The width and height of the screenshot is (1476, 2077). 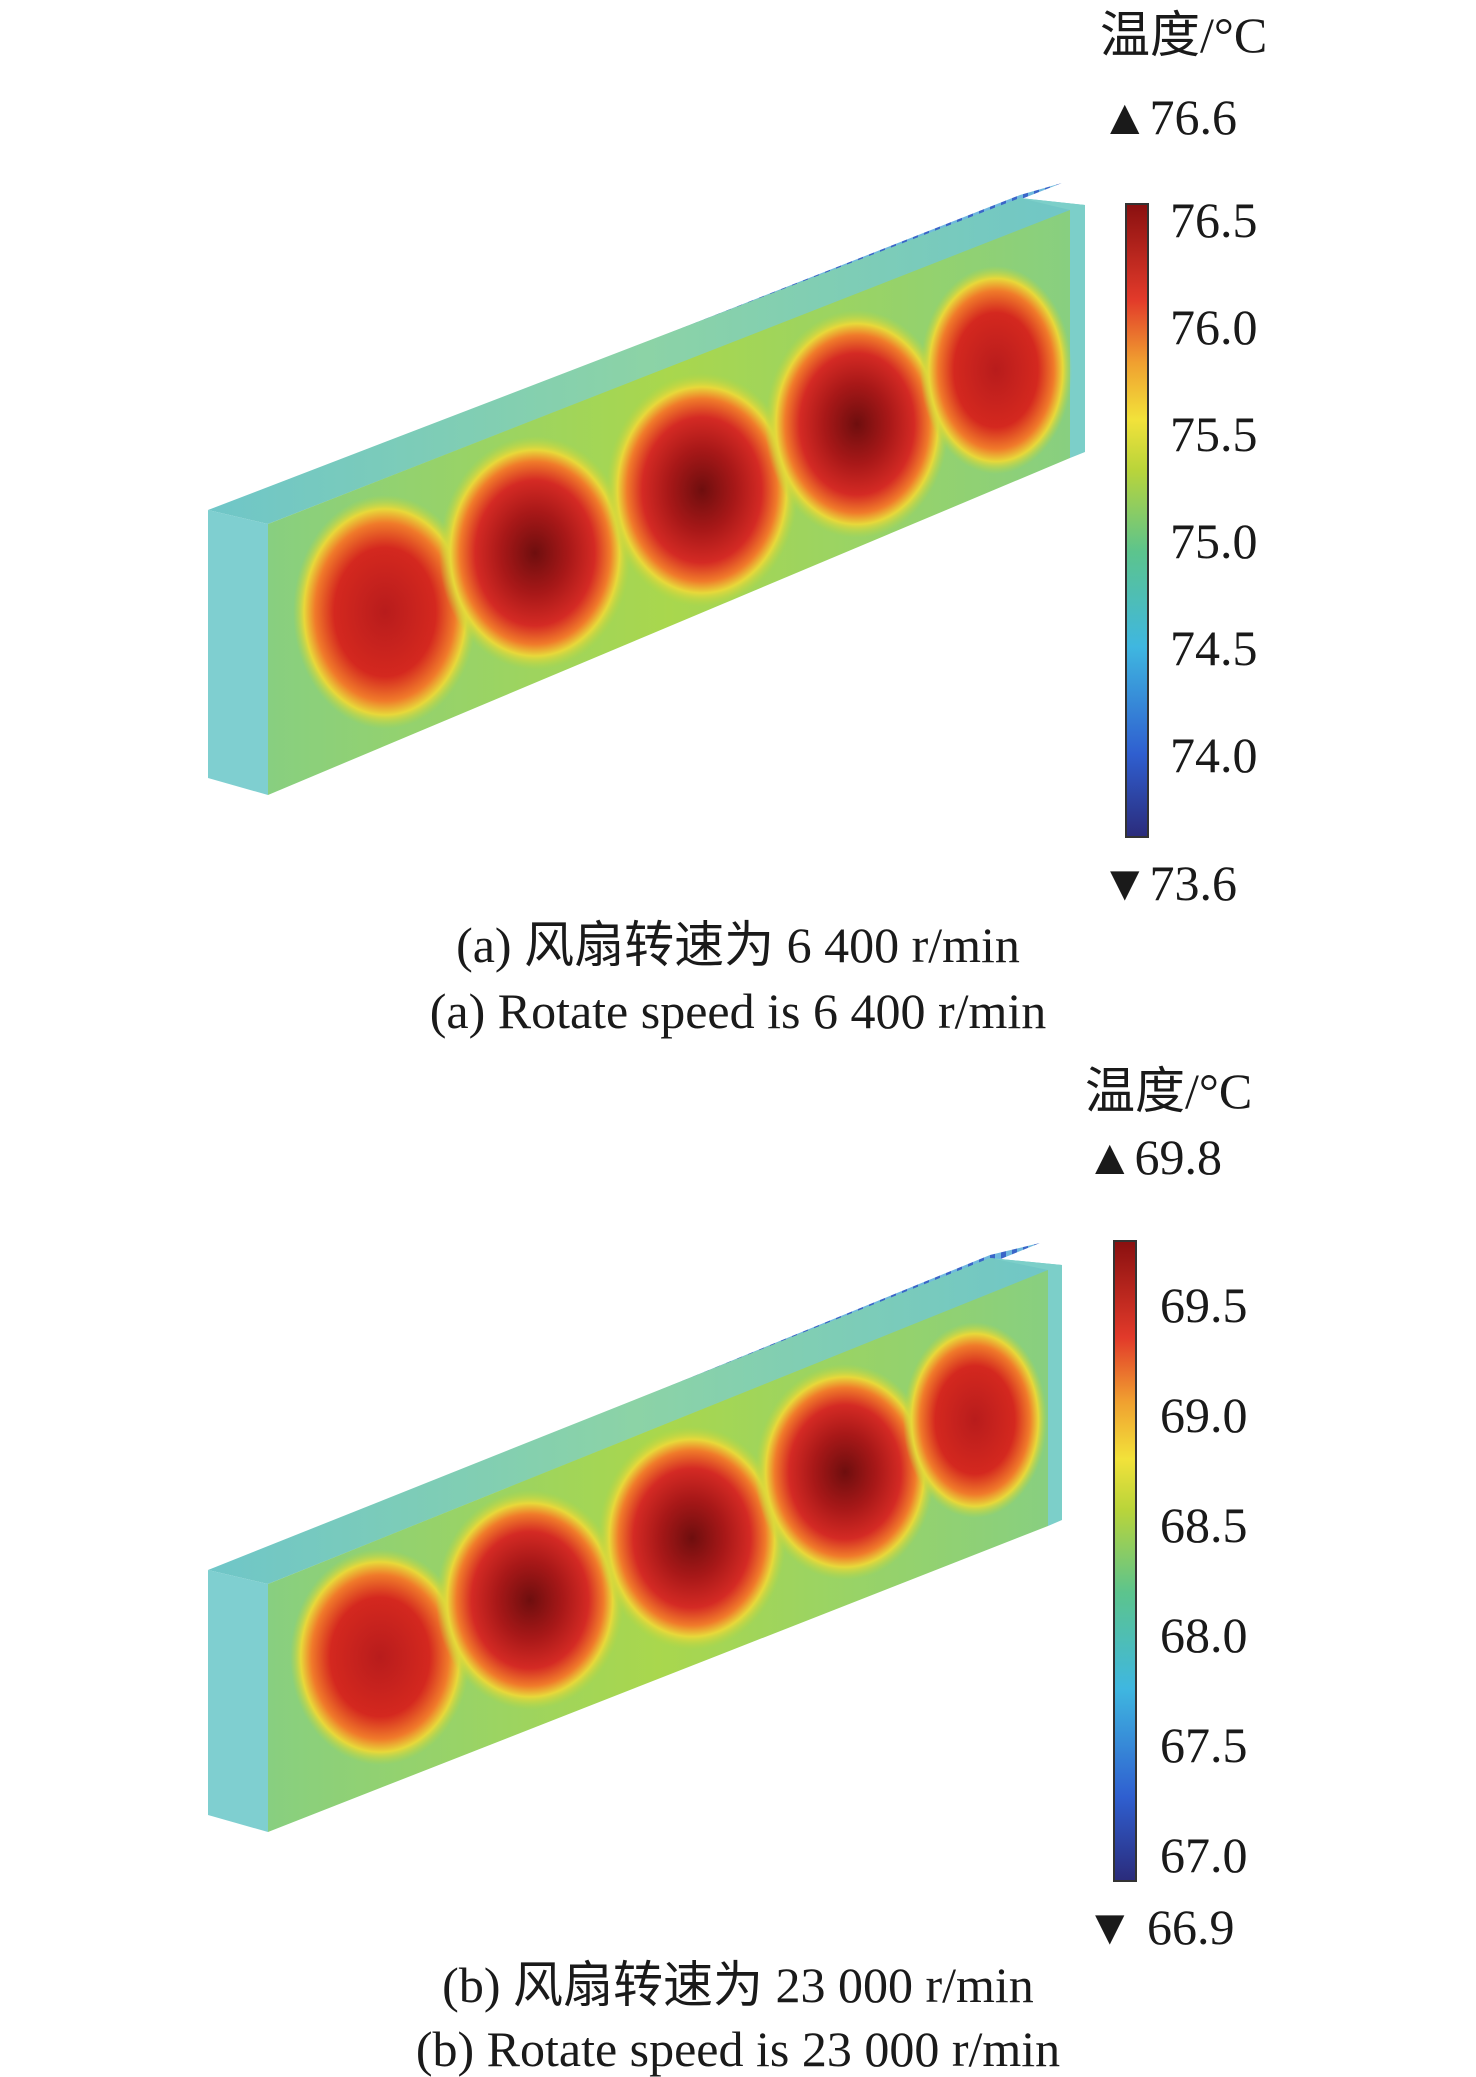 What do you see at coordinates (1204, 1525) in the screenshot?
I see `colorbar-tick: 68.5` at bounding box center [1204, 1525].